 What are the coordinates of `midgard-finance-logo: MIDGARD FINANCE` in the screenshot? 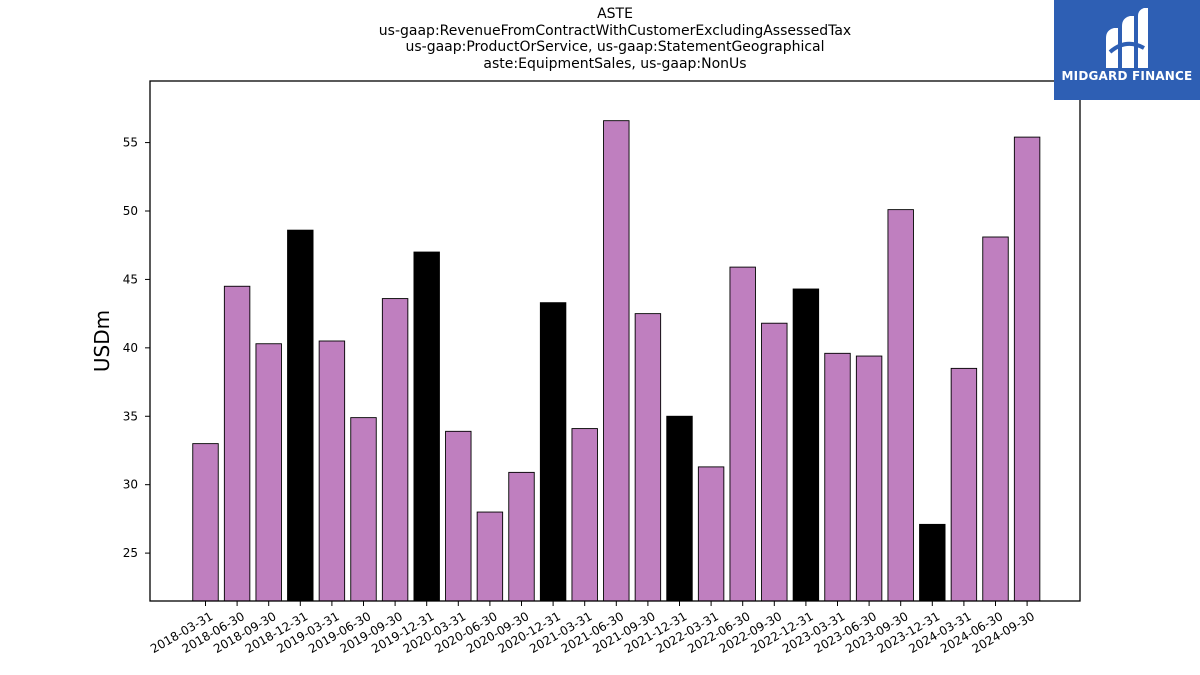 It's located at (1127, 50).